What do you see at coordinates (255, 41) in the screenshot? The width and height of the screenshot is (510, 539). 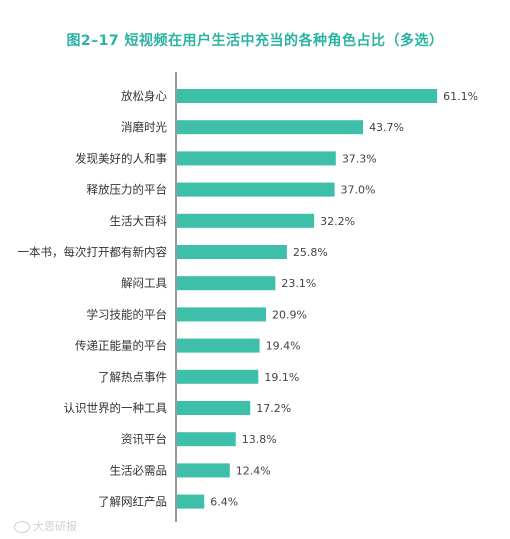 I see `chart-title: 图2–17 短视频在用户生活中充当的各种角色占比（多选）` at bounding box center [255, 41].